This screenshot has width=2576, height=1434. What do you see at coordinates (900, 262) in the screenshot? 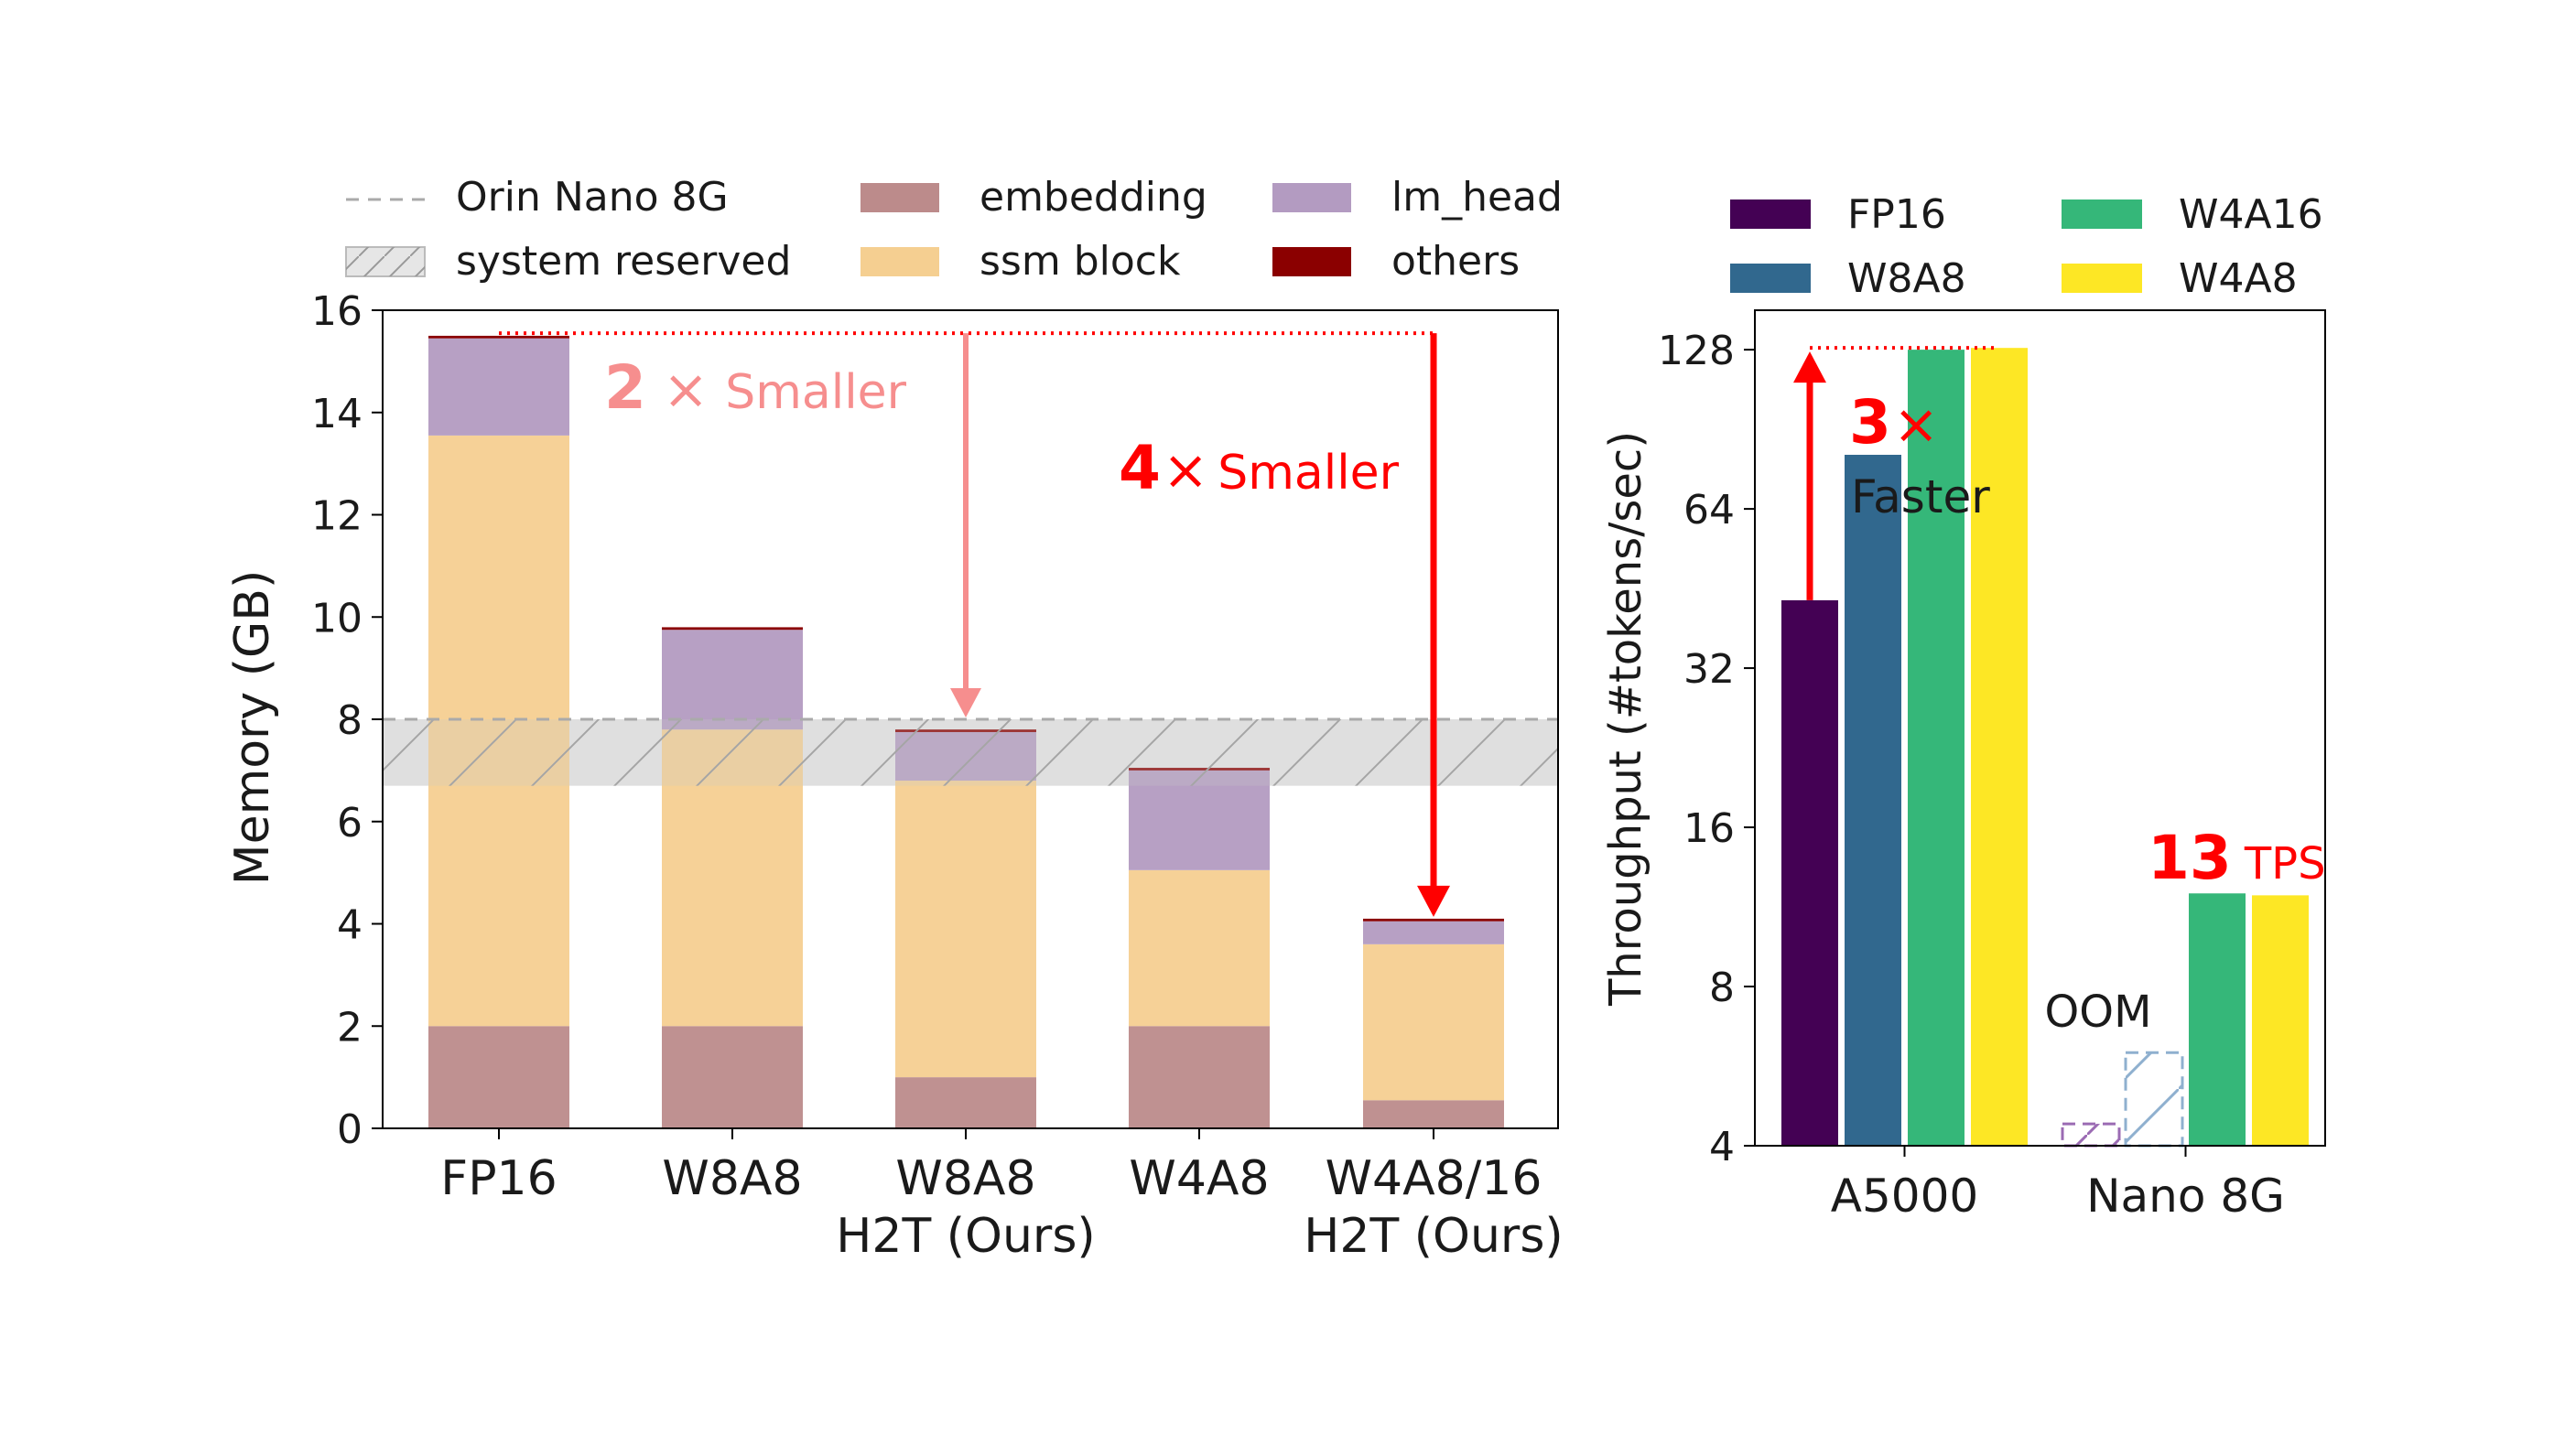
I see `legend-swatch-ssm-block` at bounding box center [900, 262].